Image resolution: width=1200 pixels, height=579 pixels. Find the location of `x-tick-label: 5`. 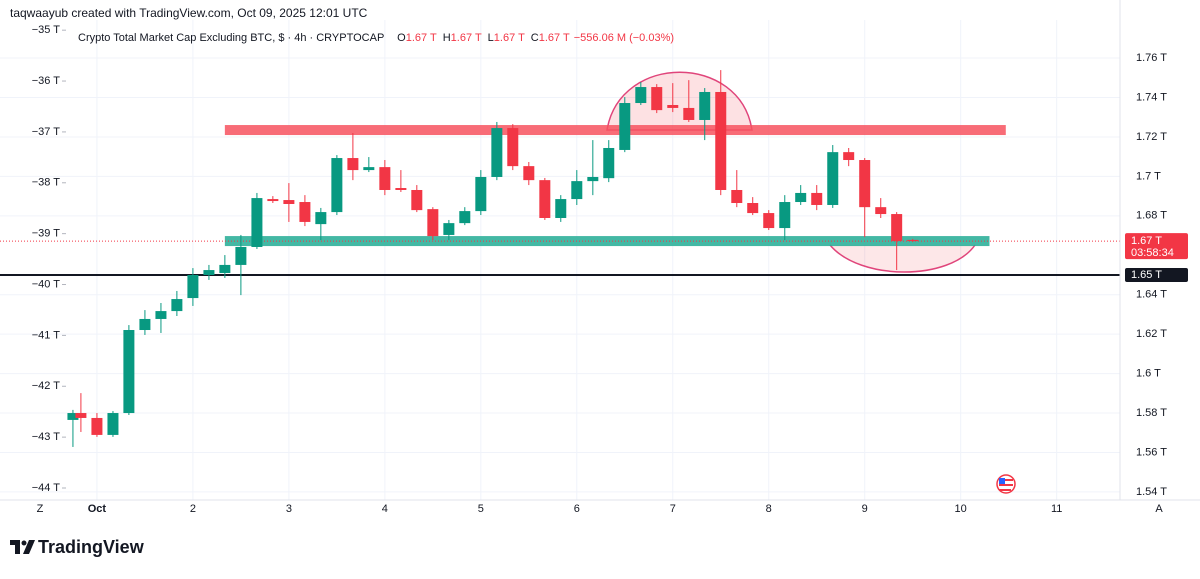

x-tick-label: 5 is located at coordinates (481, 509).